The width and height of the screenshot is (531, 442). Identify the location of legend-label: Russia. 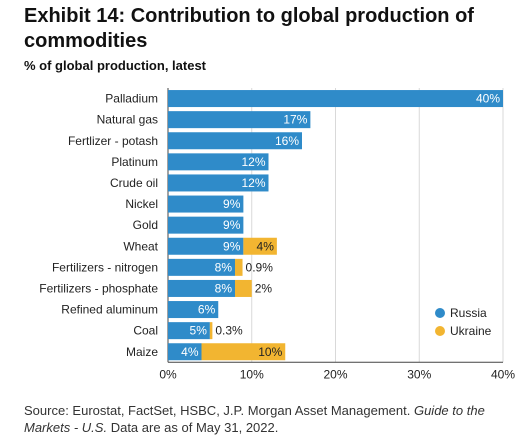
(468, 313).